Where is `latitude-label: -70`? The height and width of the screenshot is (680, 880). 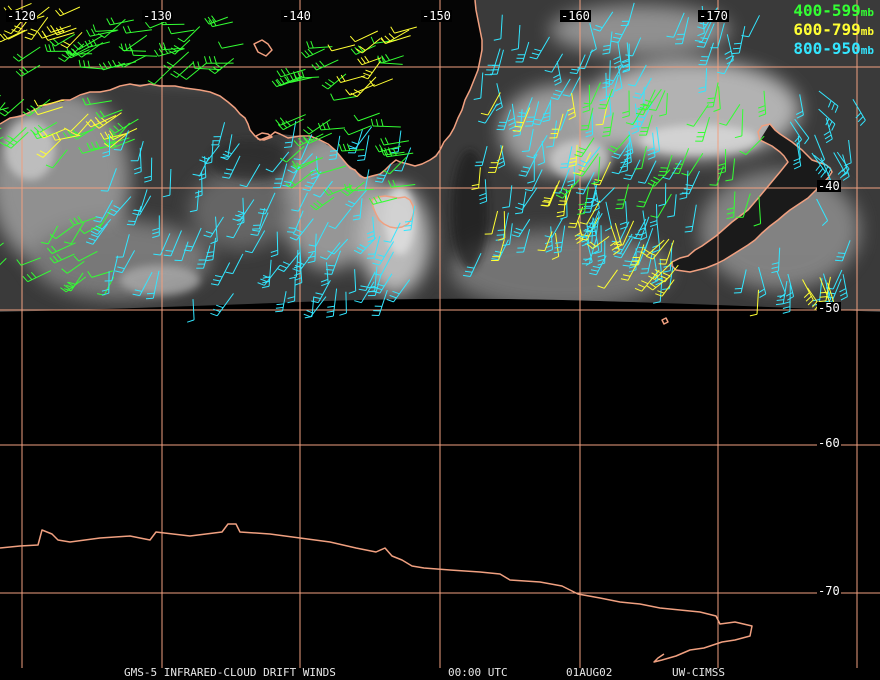
latitude-label: -70 is located at coordinates (829, 591).